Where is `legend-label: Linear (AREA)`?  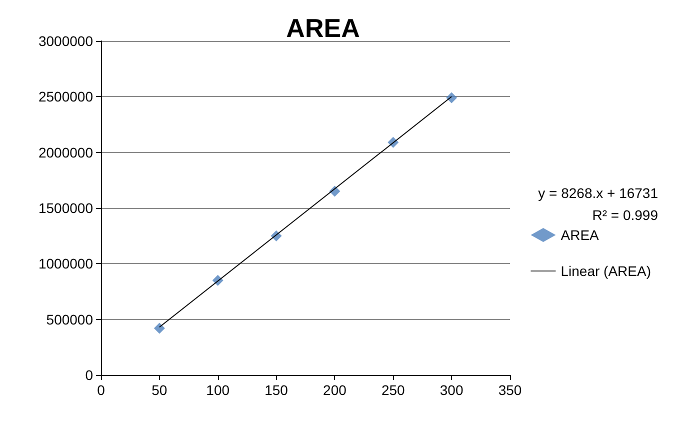 legend-label: Linear (AREA) is located at coordinates (606, 271).